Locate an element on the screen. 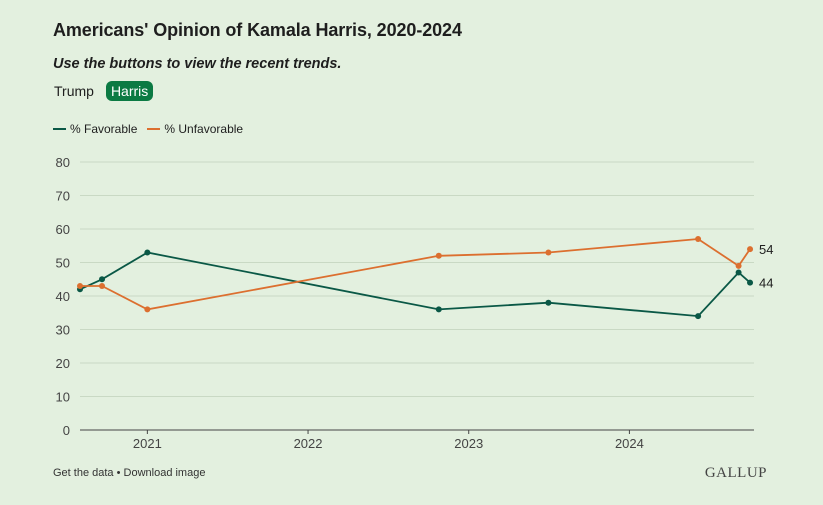 The width and height of the screenshot is (823, 505). get-data-link: Get the data is located at coordinates (83, 473).